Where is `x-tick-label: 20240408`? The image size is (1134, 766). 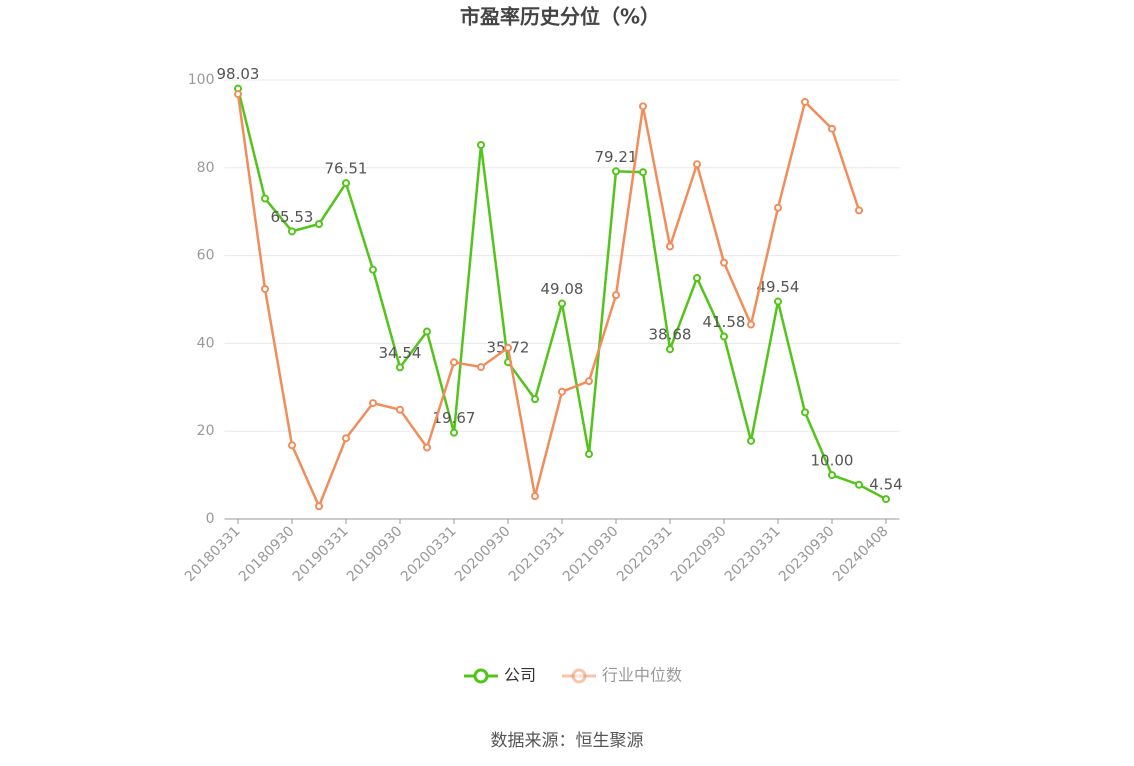
x-tick-label: 20240408 is located at coordinates (861, 554).